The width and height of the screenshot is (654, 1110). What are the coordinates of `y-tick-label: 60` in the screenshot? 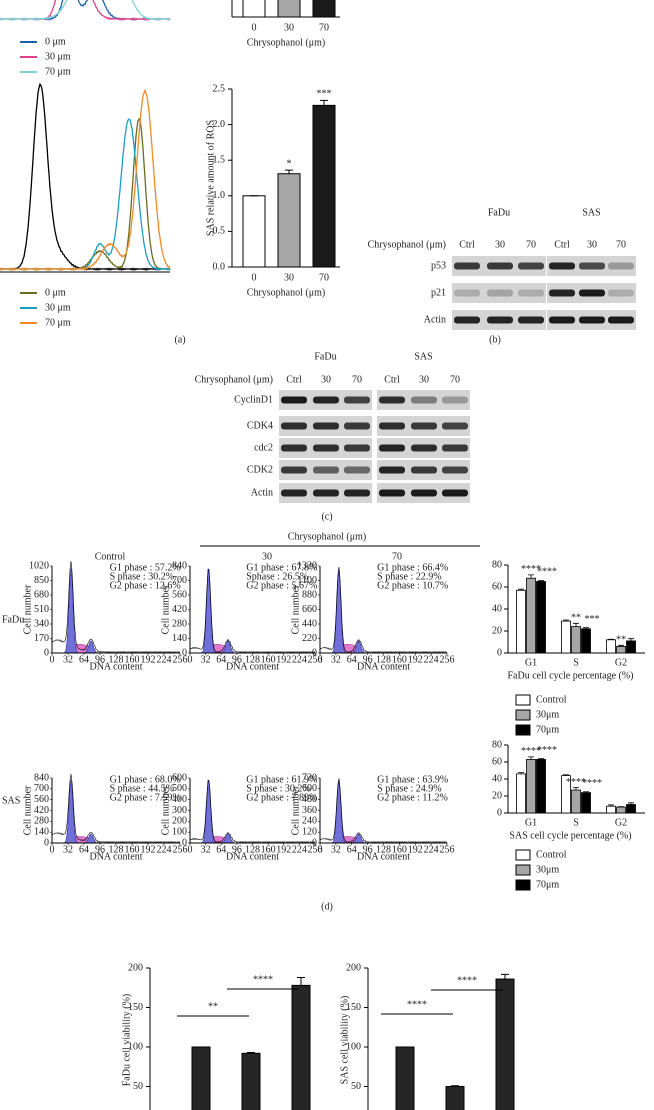 It's located at (497, 586).